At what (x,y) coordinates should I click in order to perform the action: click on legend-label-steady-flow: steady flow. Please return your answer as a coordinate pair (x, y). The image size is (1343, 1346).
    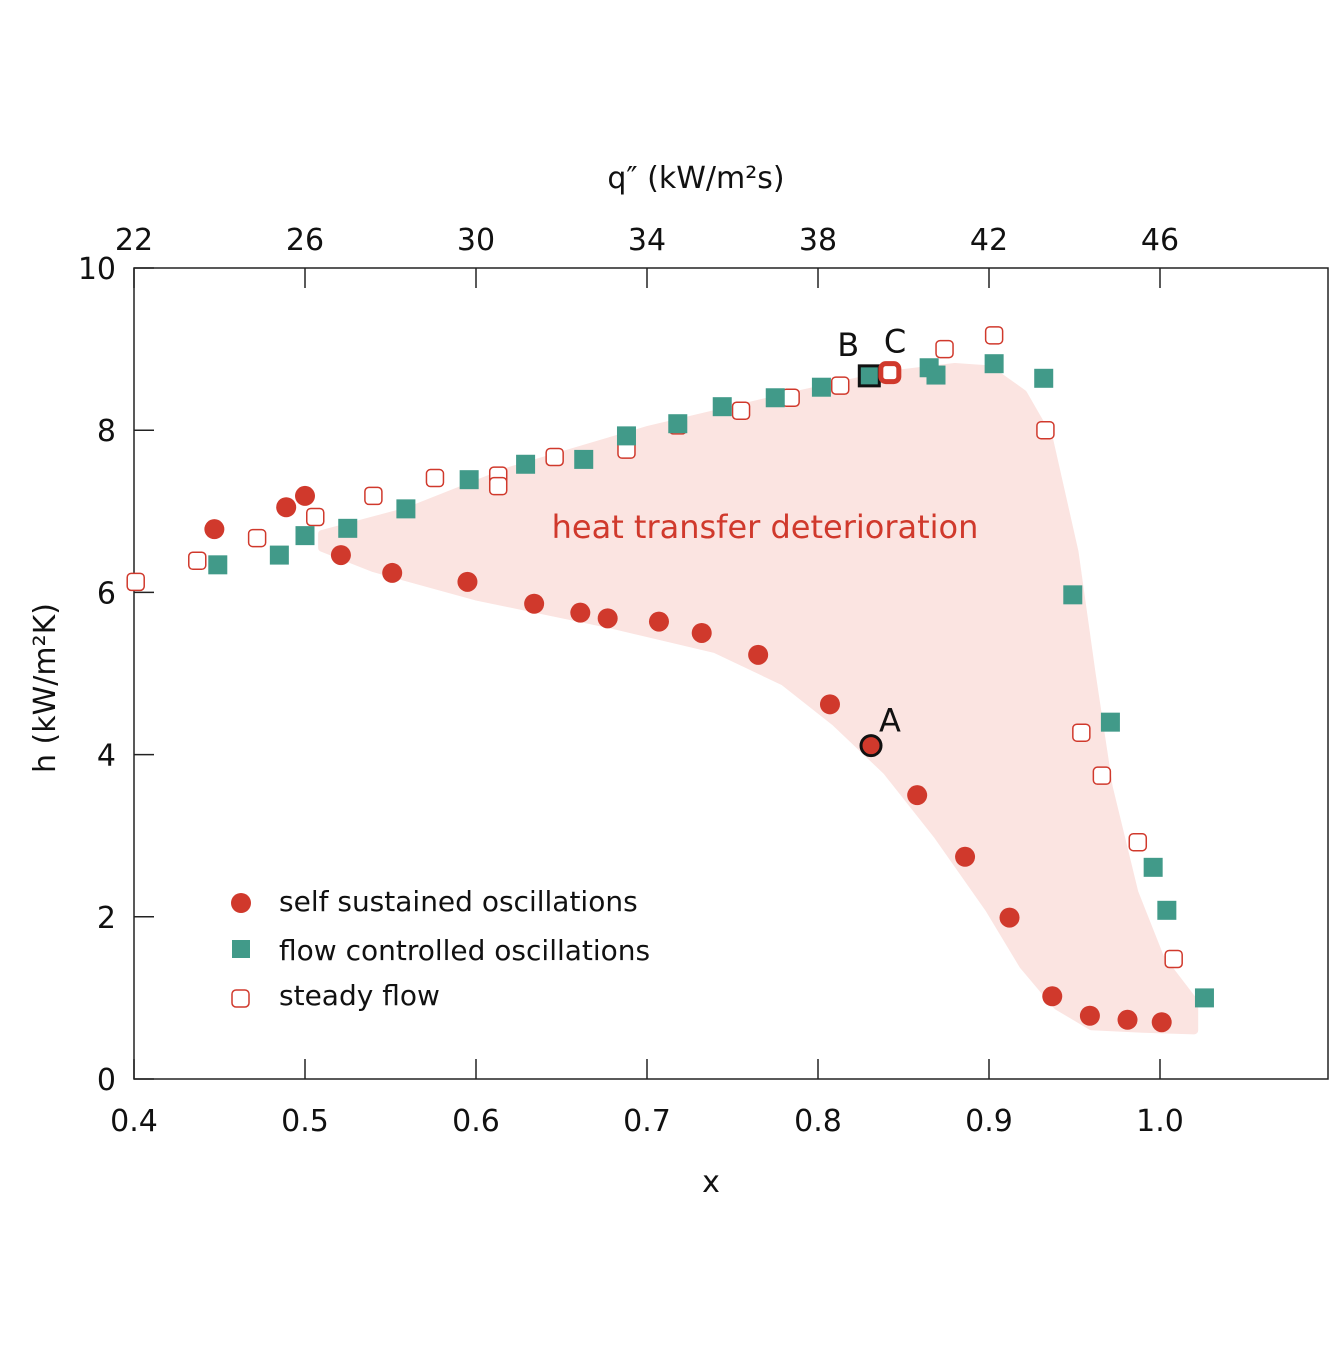
    Looking at the image, I should click on (359, 995).